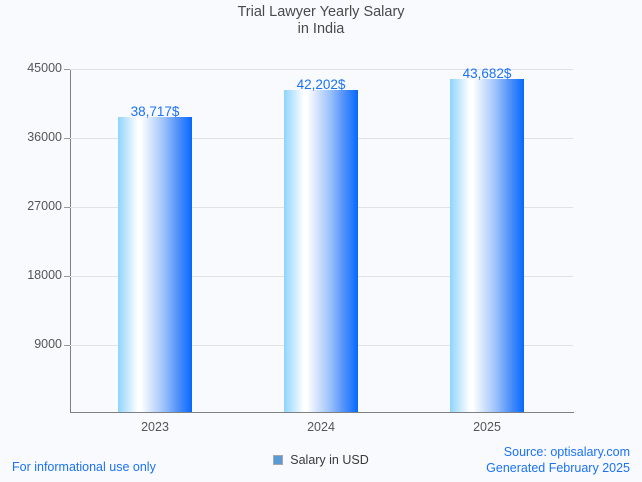  I want to click on x-tick-label-2023: 2023, so click(155, 427).